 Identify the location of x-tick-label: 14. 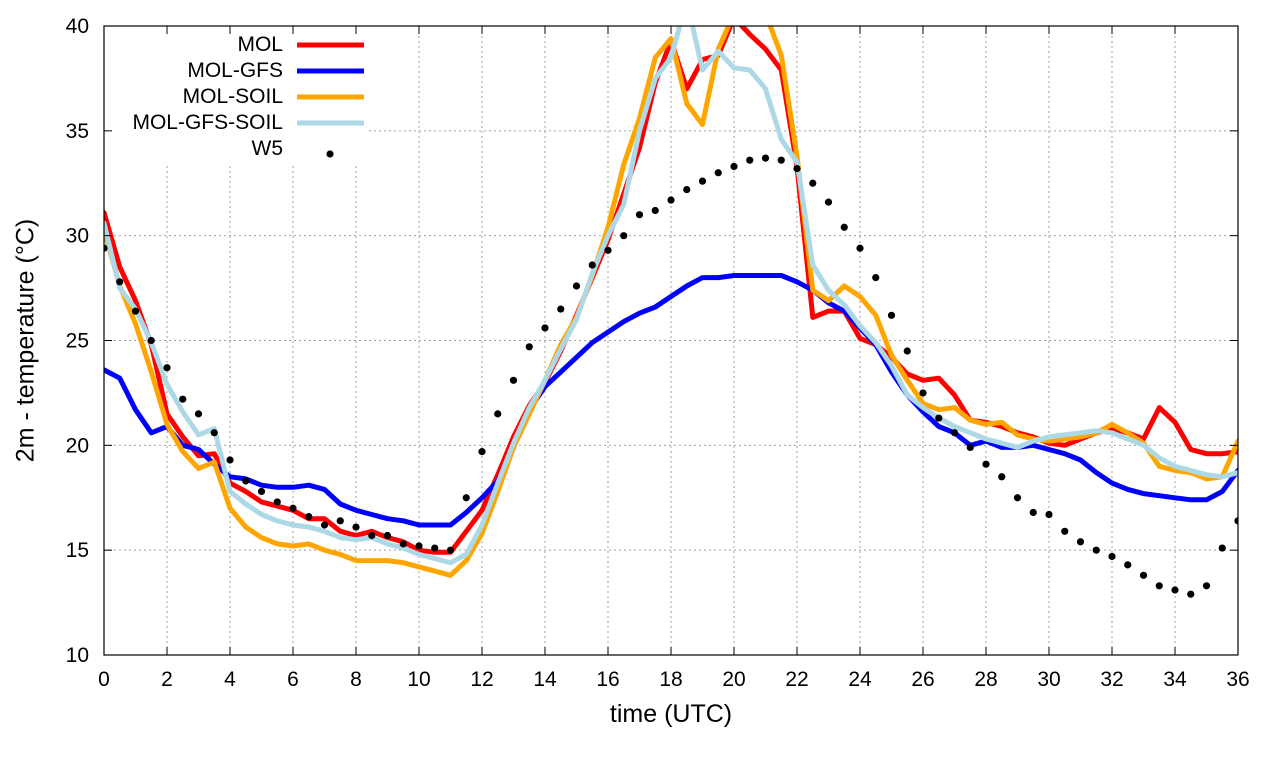
(545, 679).